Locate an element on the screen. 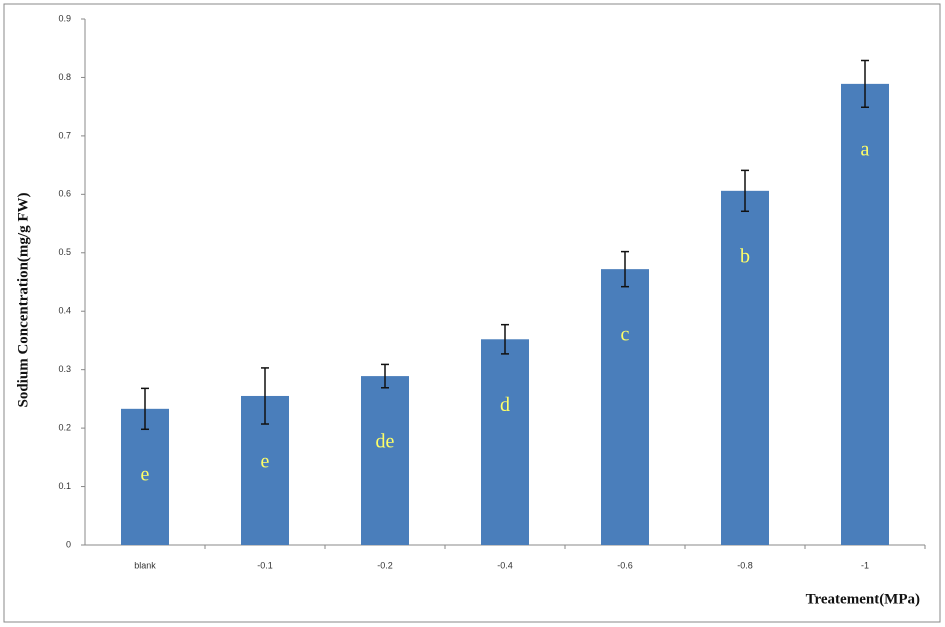 This screenshot has width=945, height=627. y-tick-label: 0.6 is located at coordinates (64, 194).